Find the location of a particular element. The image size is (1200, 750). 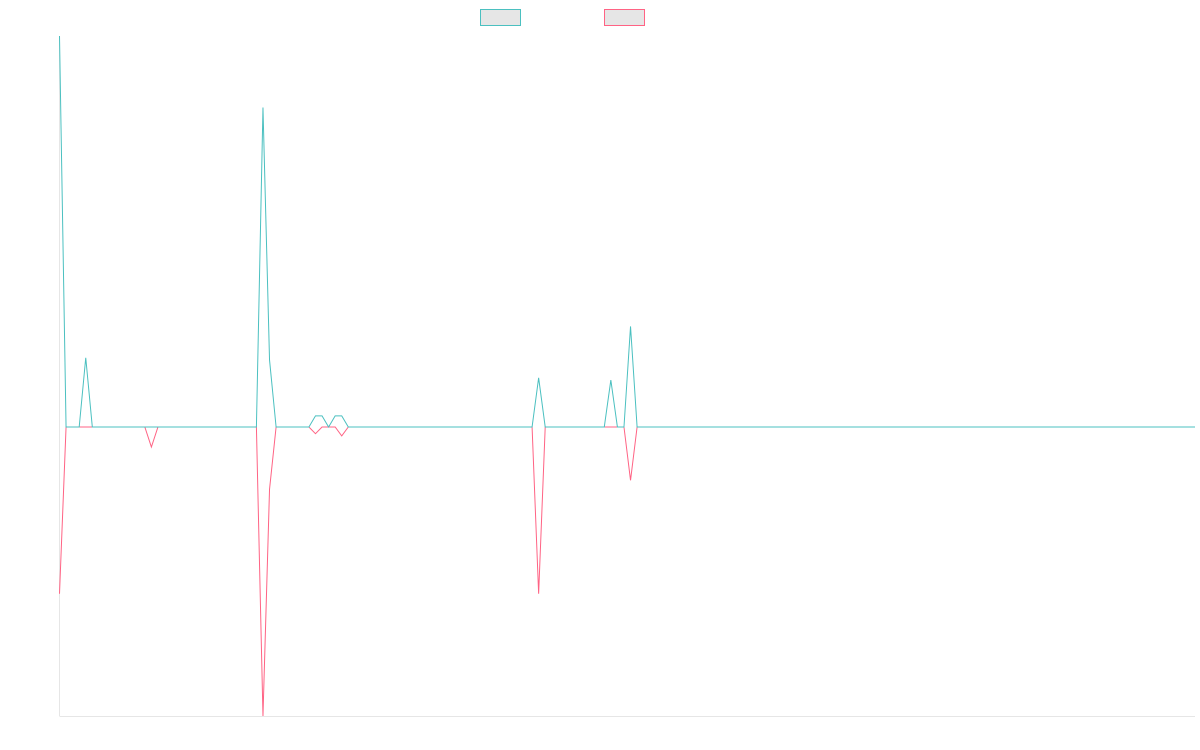

legend-swatch-series-a is located at coordinates (500, 17).